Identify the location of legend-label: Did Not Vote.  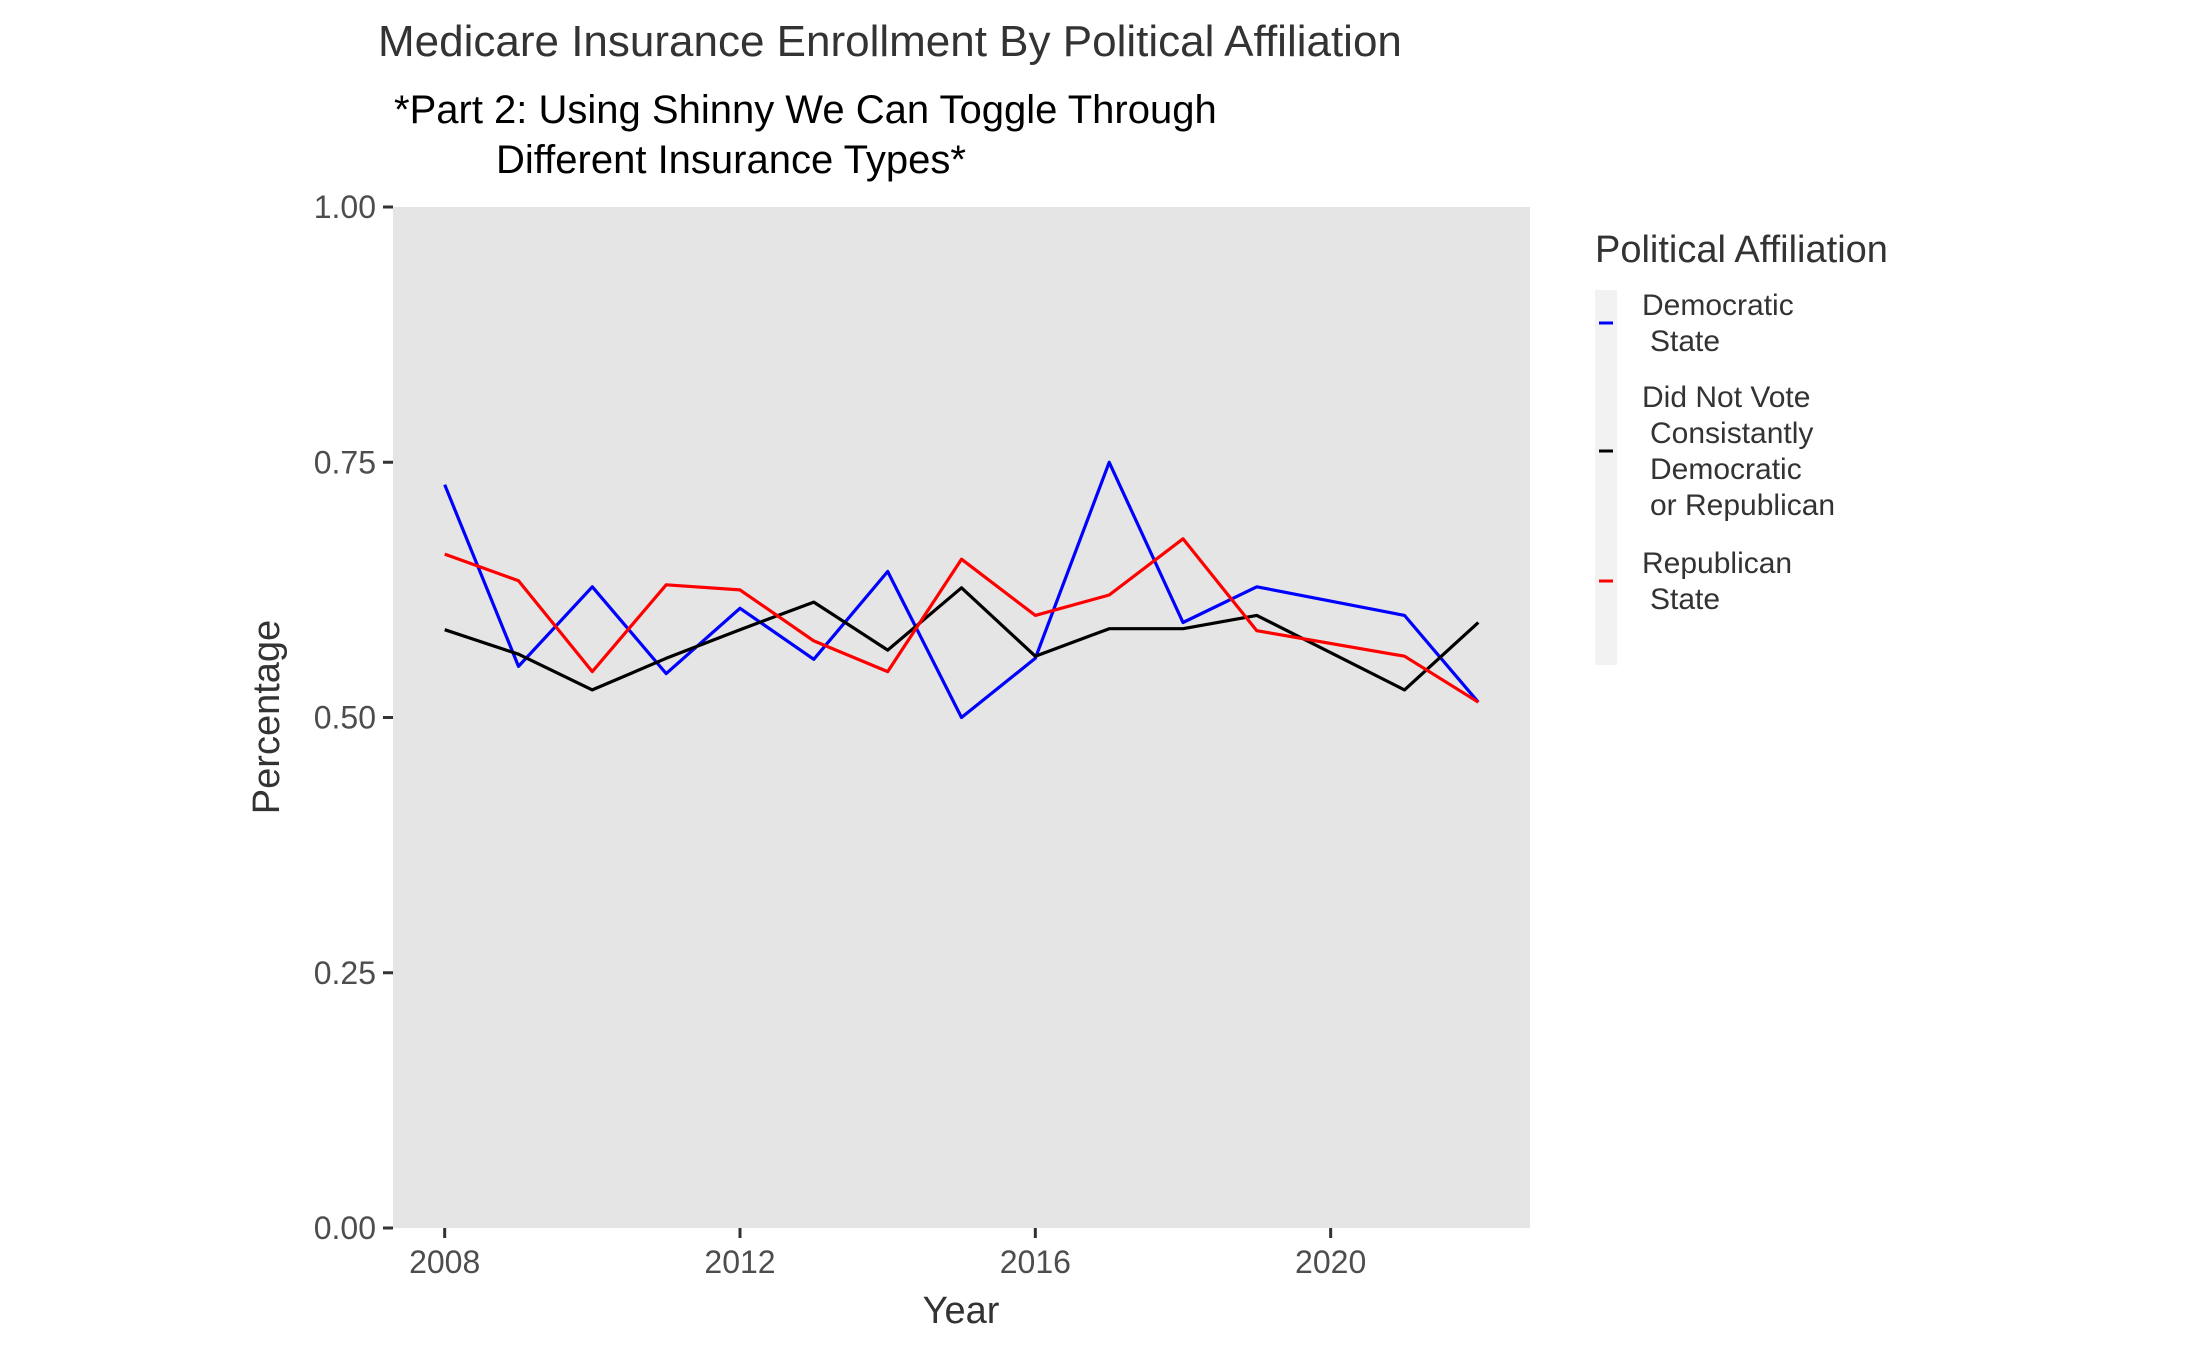
(1726, 397).